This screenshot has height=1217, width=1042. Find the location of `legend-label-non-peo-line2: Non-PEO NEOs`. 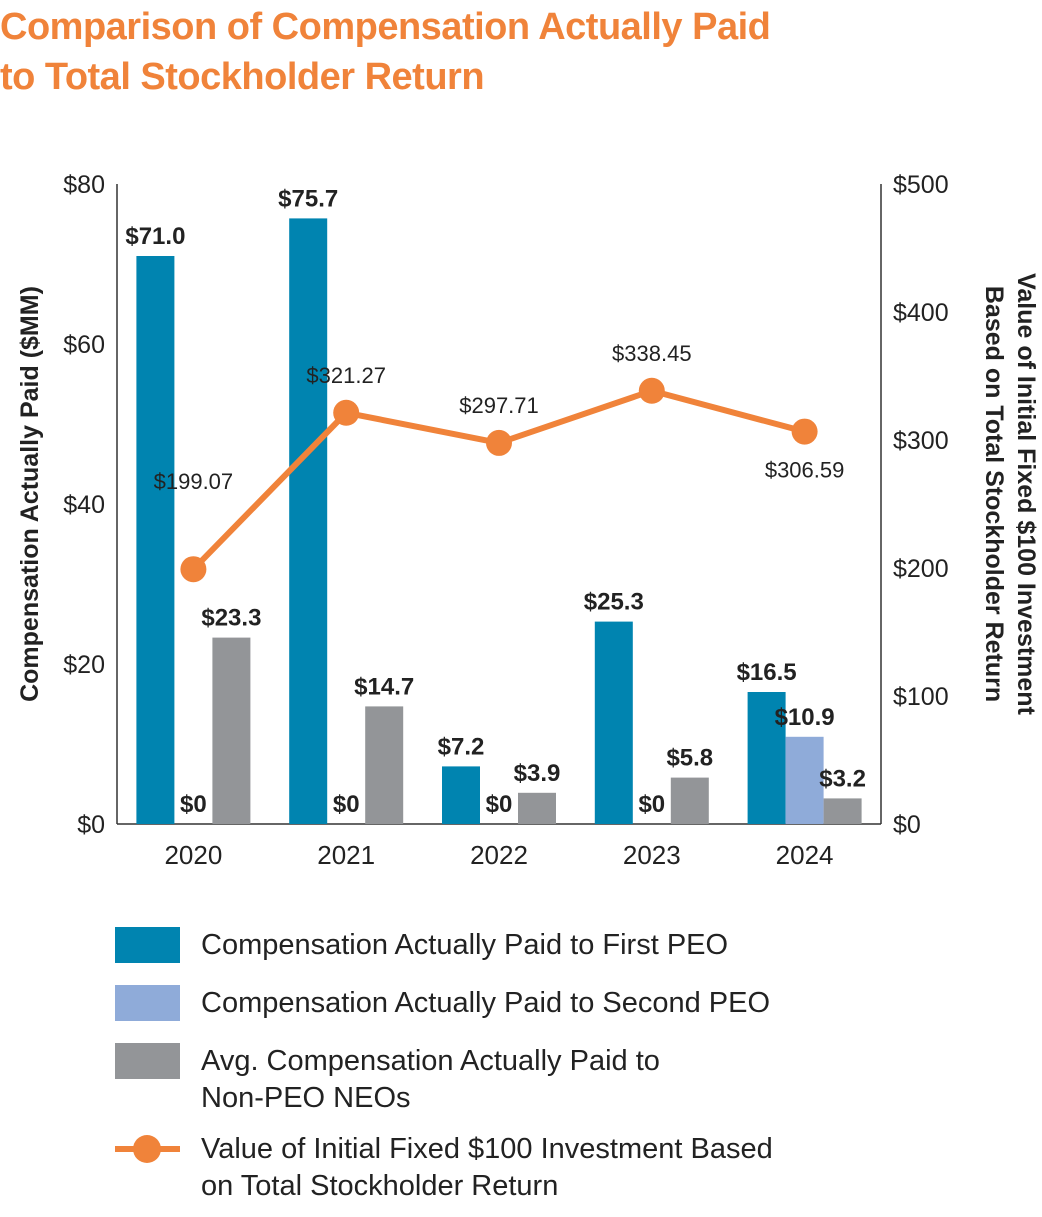

legend-label-non-peo-line2: Non-PEO NEOs is located at coordinates (306, 1098).